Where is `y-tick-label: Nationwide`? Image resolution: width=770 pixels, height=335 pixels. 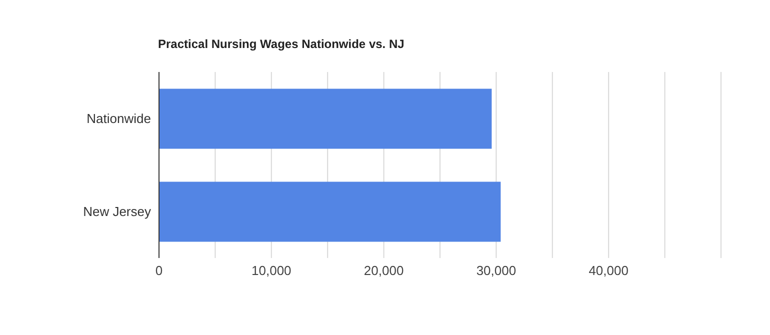 y-tick-label: Nationwide is located at coordinates (118, 118).